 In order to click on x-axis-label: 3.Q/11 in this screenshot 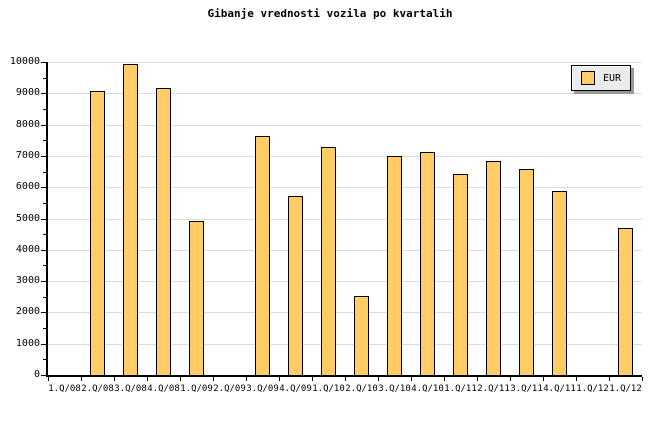, I will do `click(526, 389)`.